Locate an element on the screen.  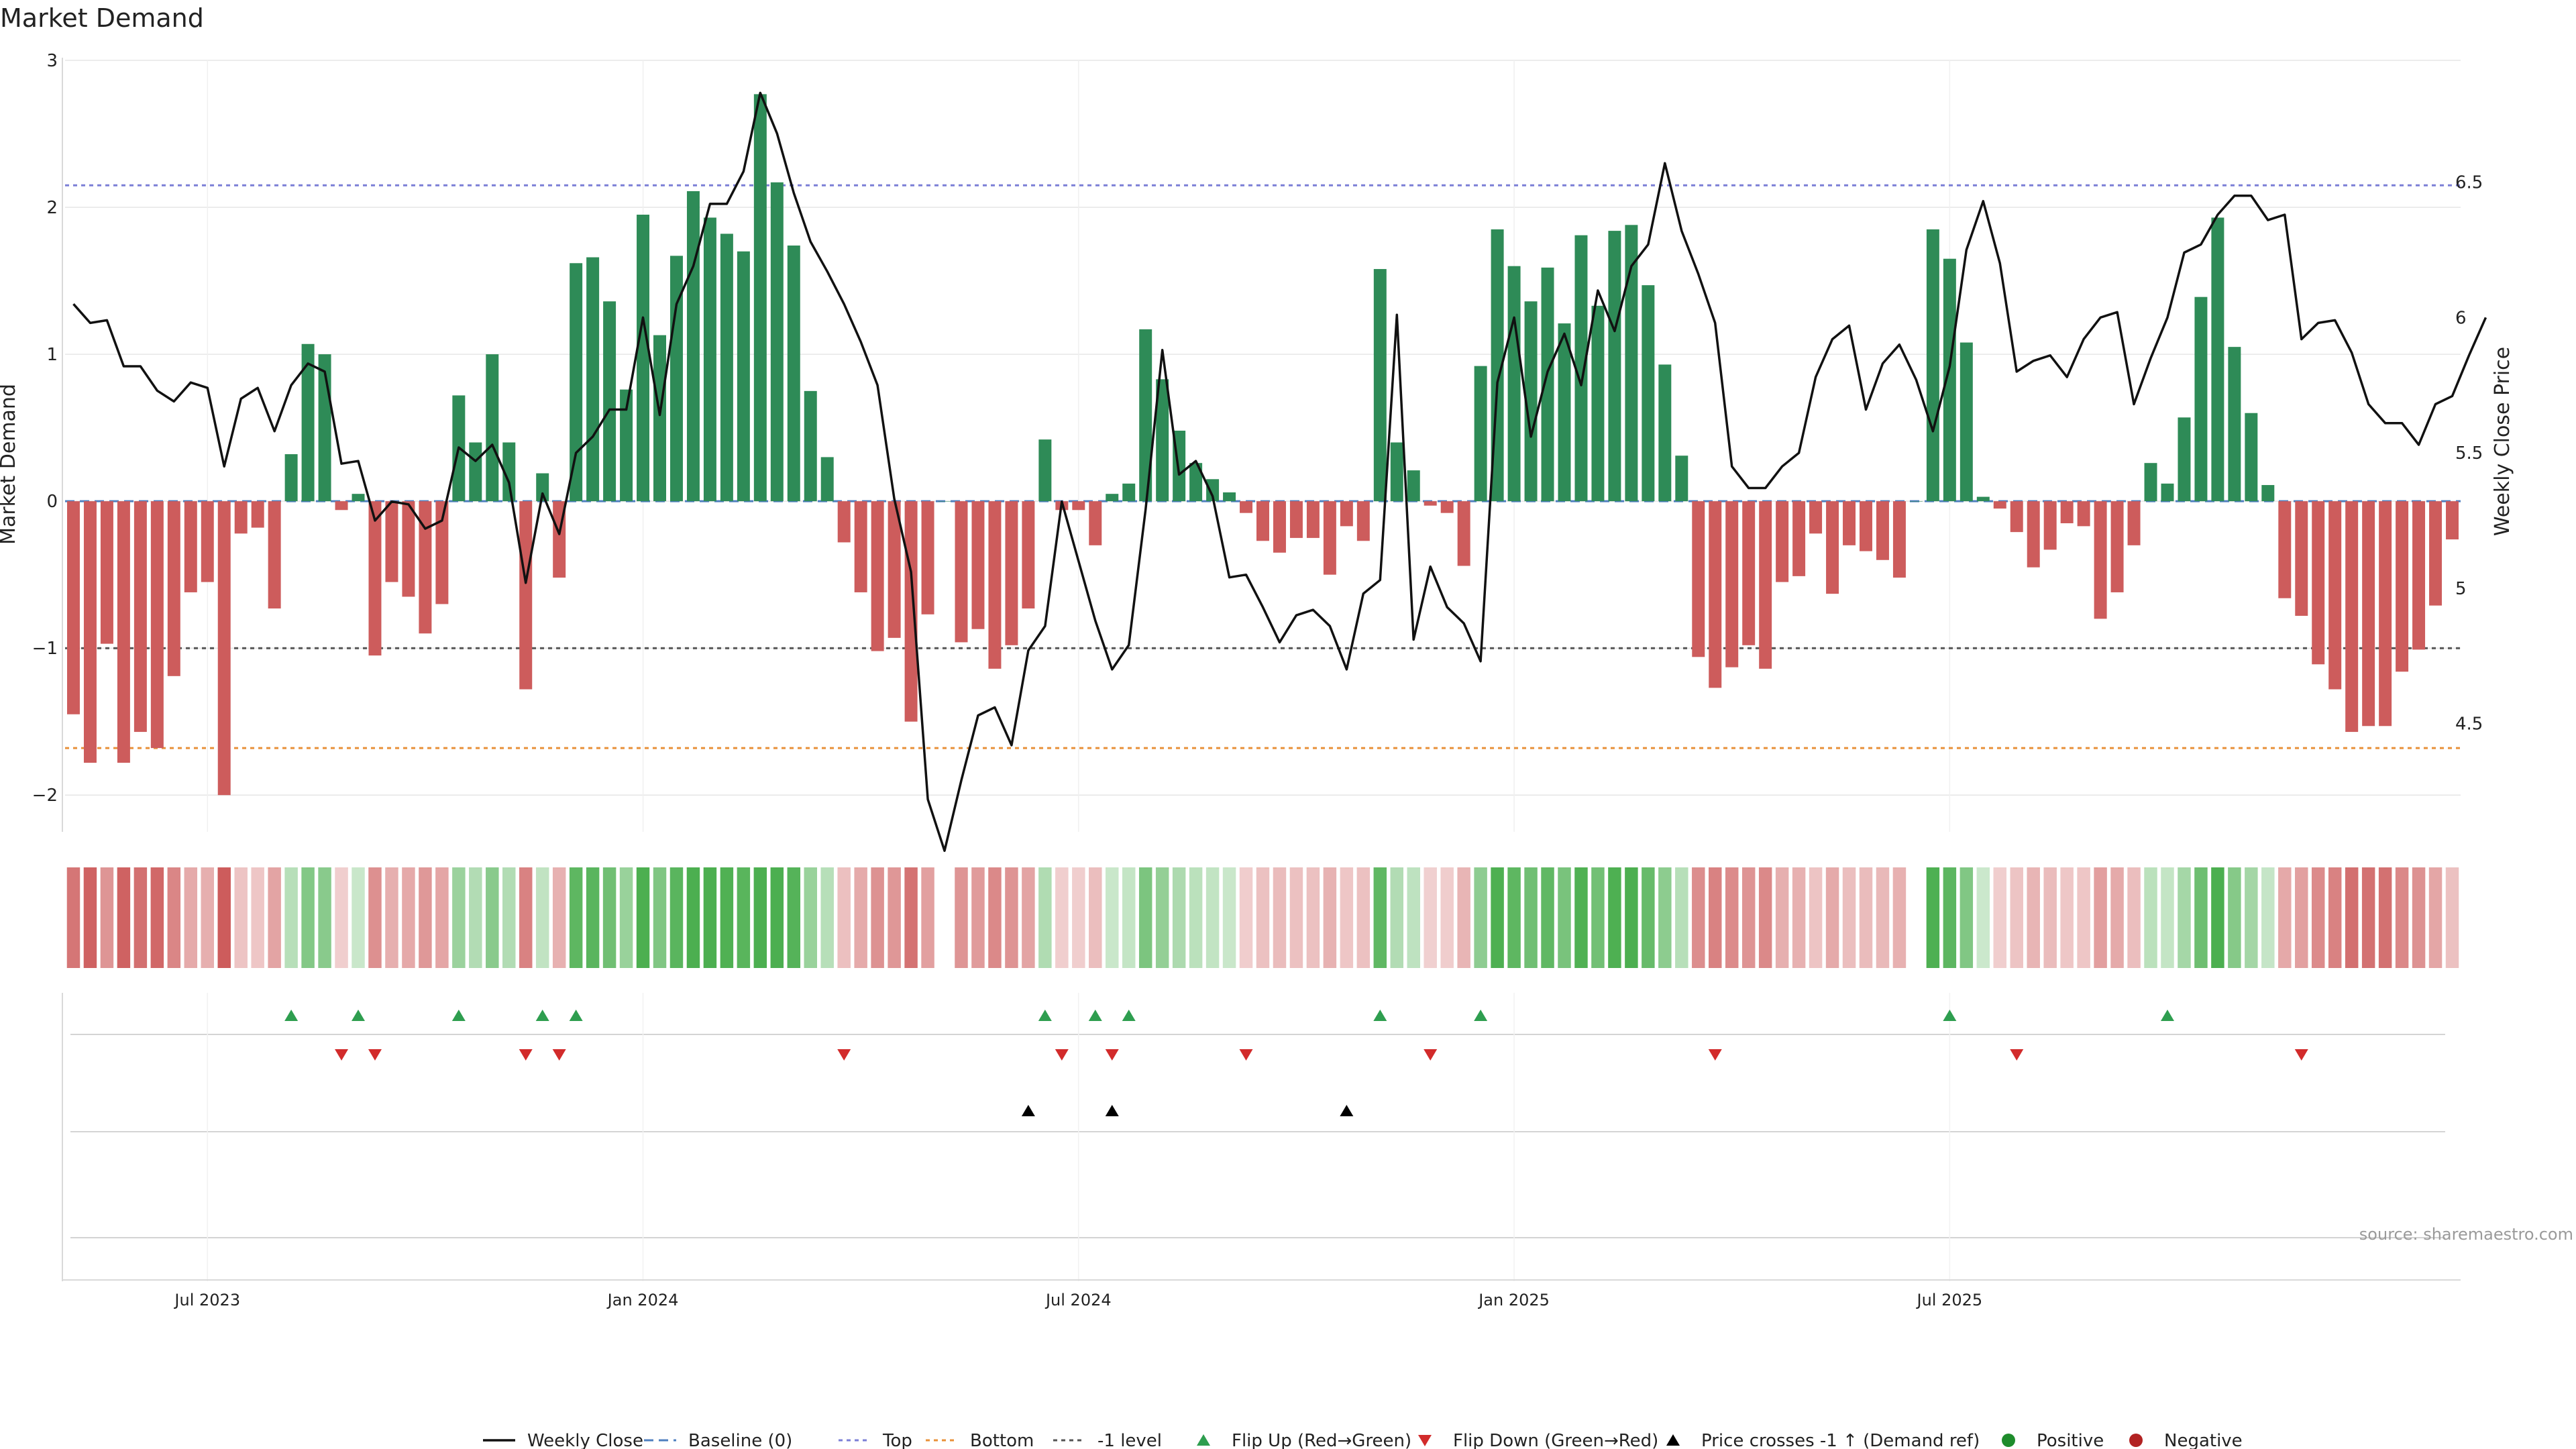
demand-heat-strip is located at coordinates (1262, 917).